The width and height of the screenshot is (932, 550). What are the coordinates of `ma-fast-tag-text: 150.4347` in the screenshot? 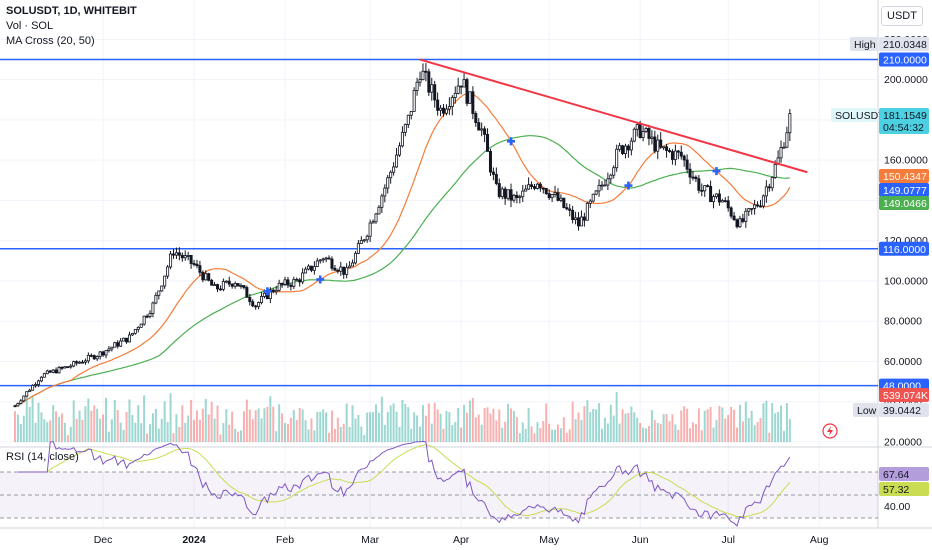 It's located at (905, 177).